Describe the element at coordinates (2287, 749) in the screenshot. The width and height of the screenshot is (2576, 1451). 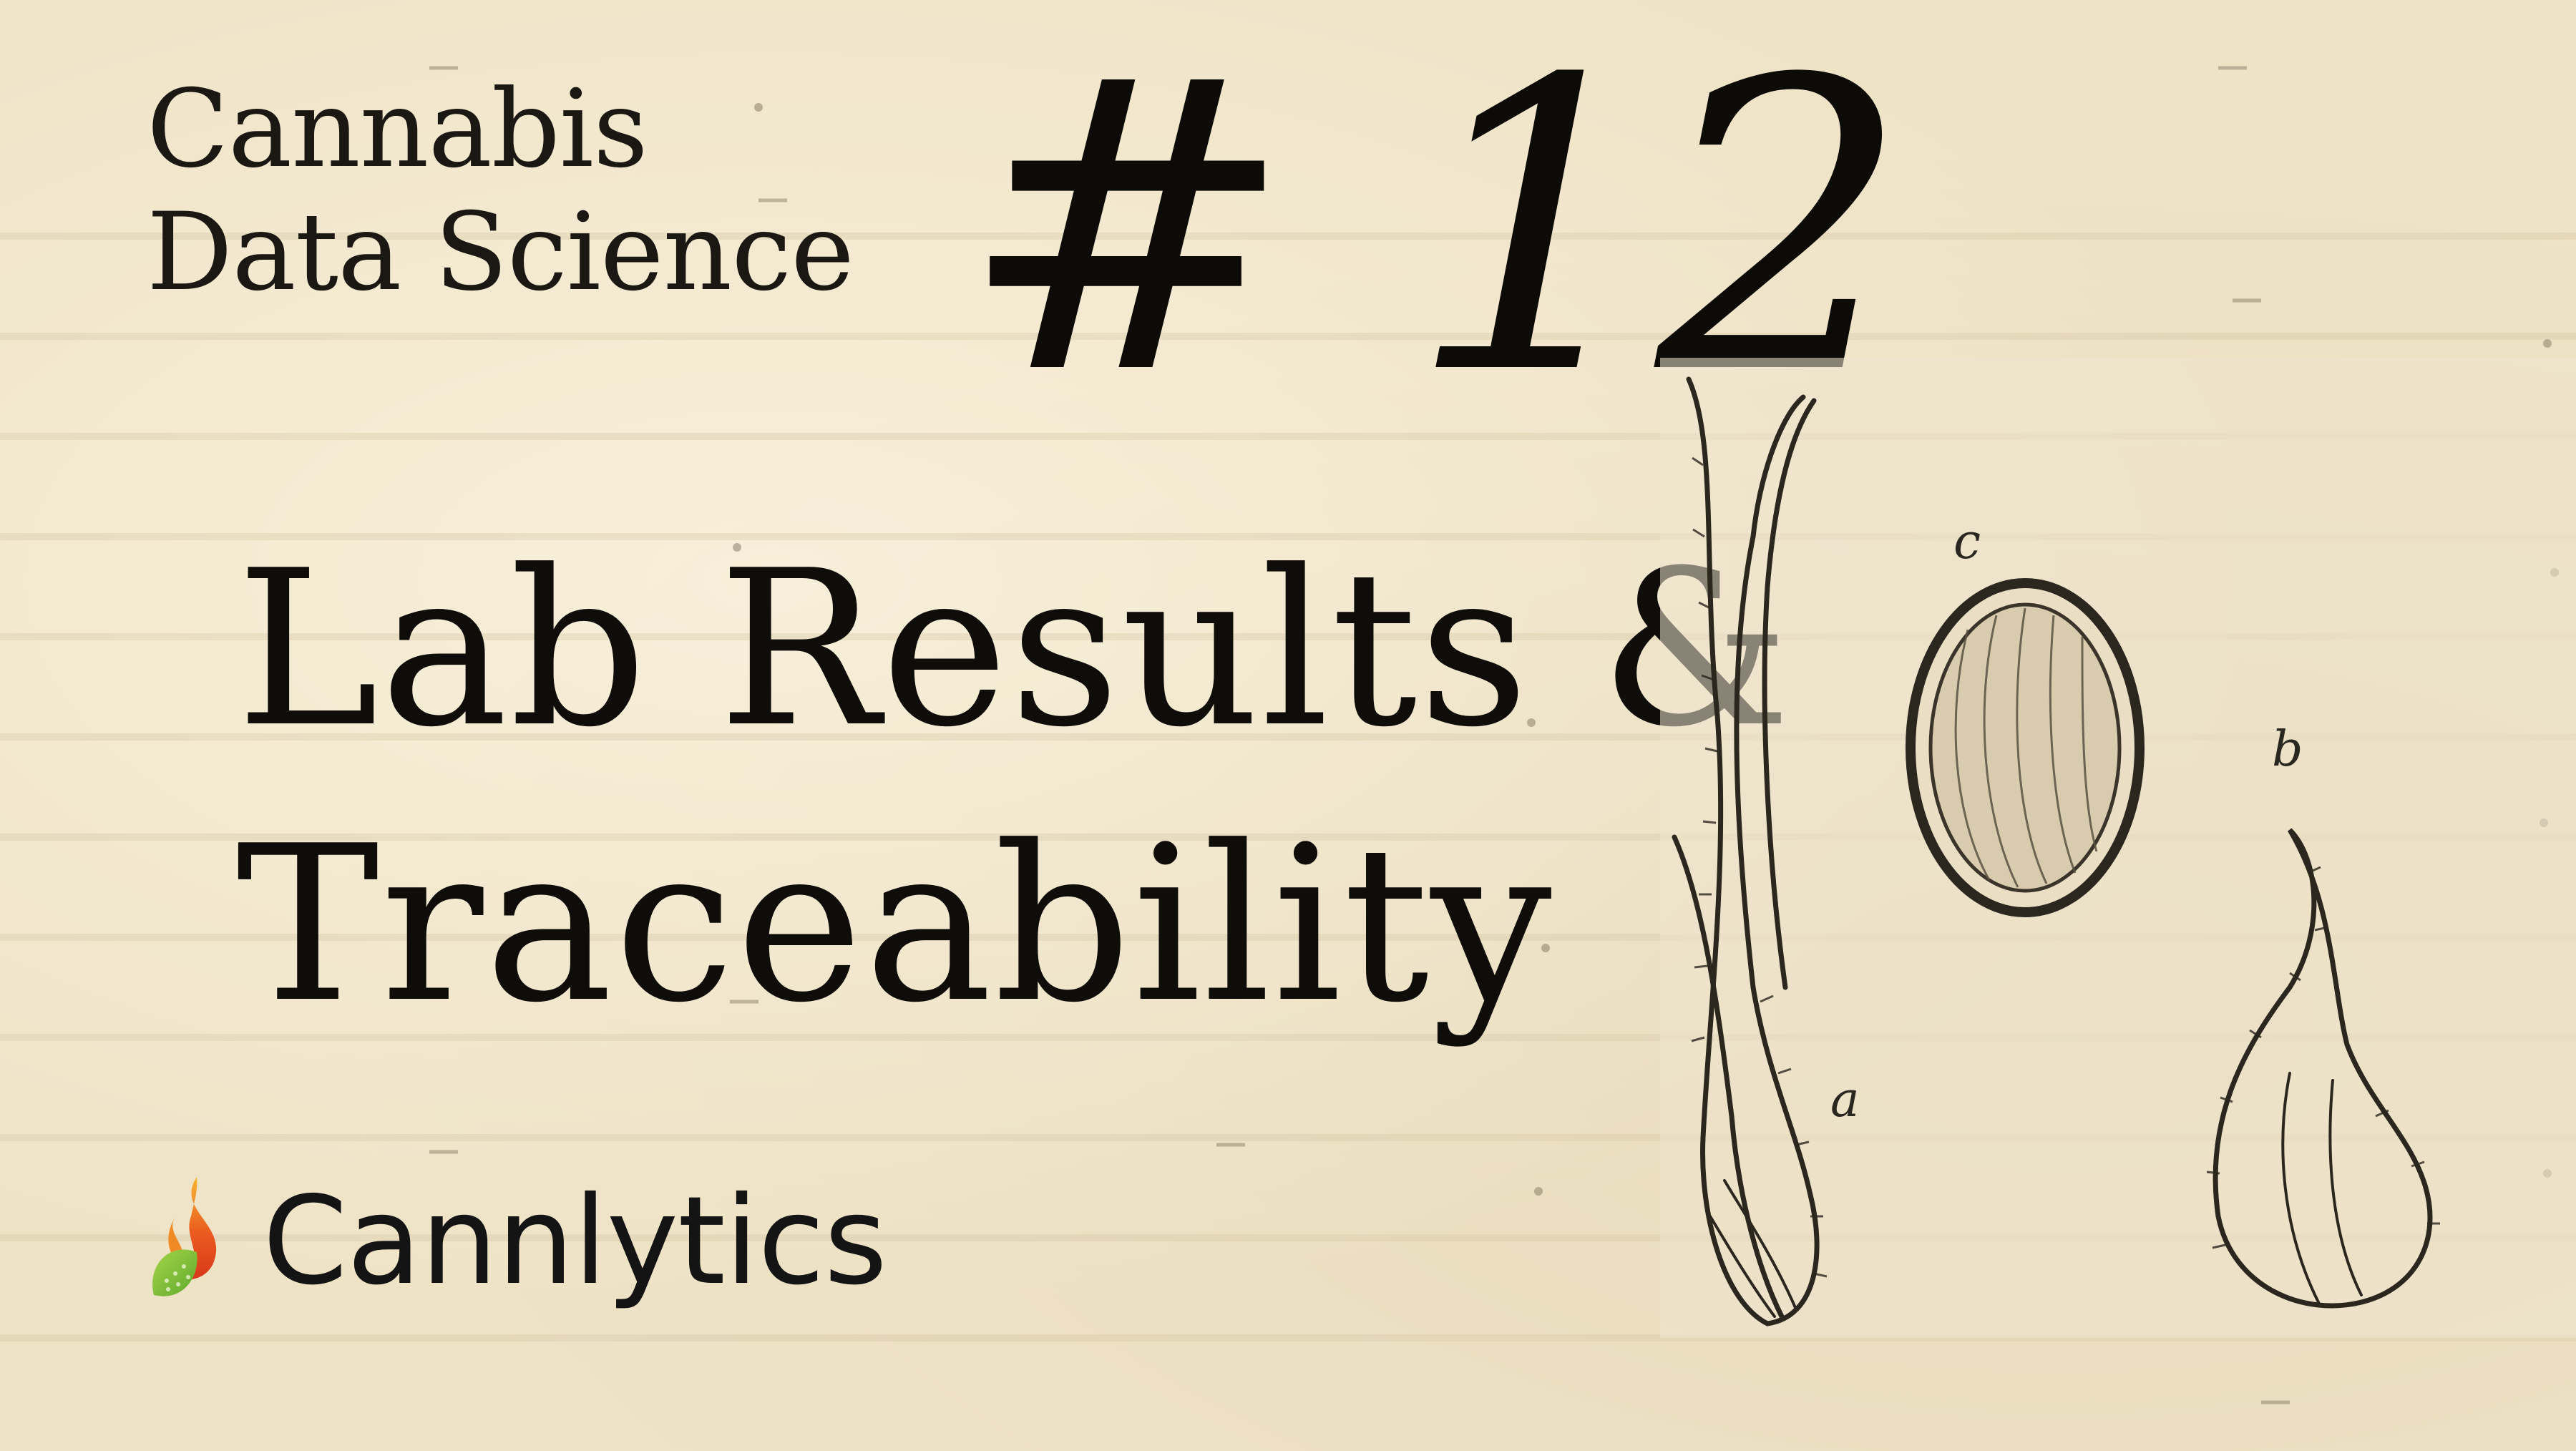
I see `figure-label-b: b` at that location.